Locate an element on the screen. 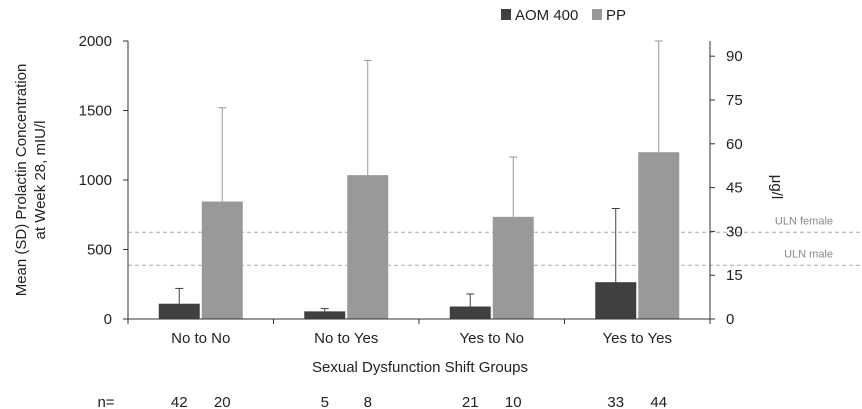  x-tick-label: Yes to Yes is located at coordinates (637, 338).